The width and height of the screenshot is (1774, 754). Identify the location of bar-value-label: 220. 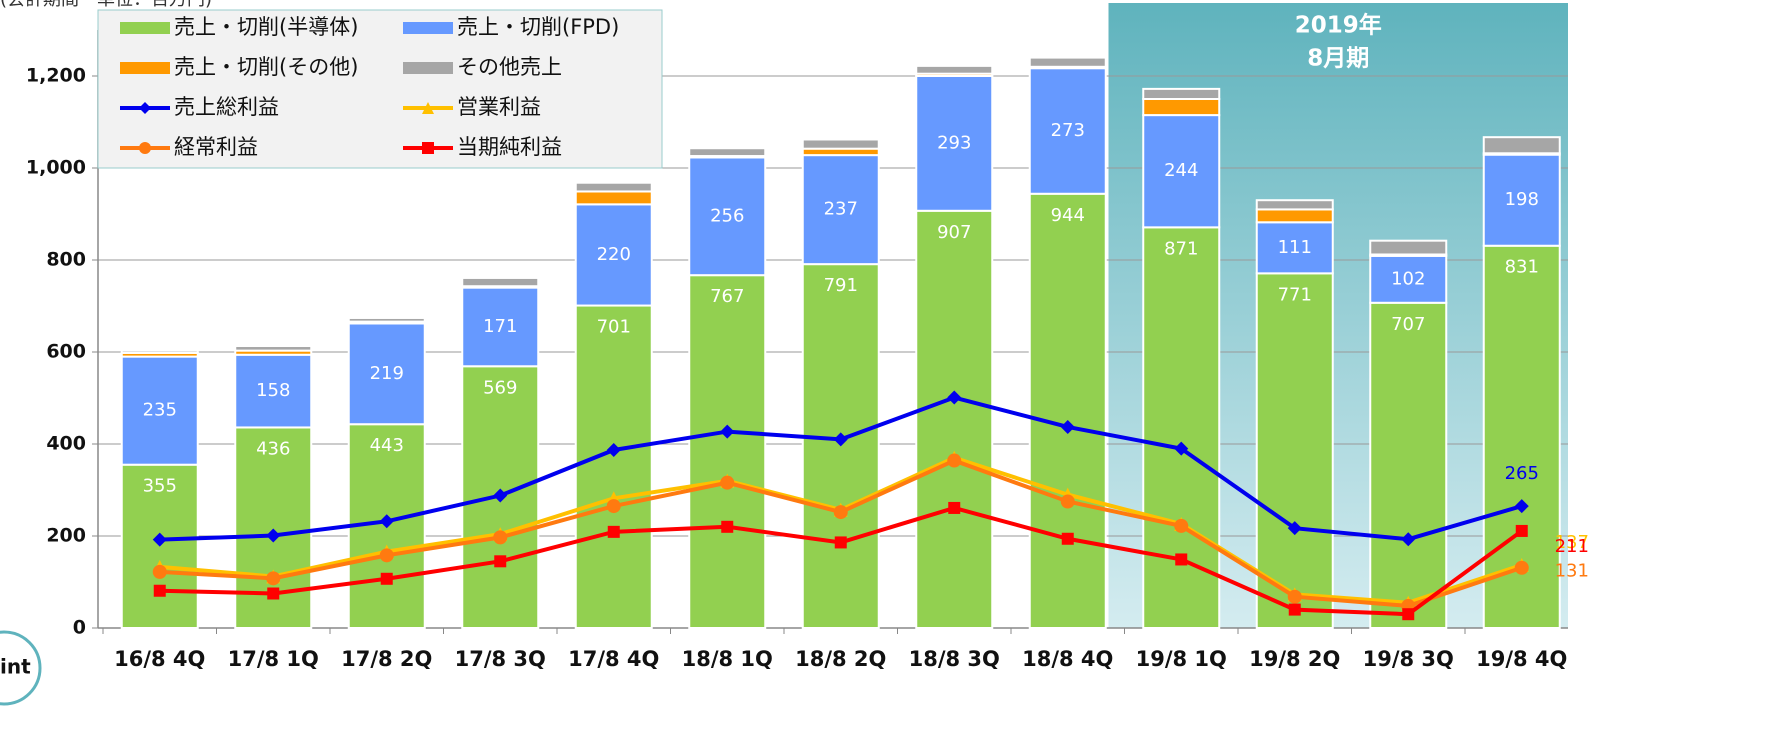
(614, 254).